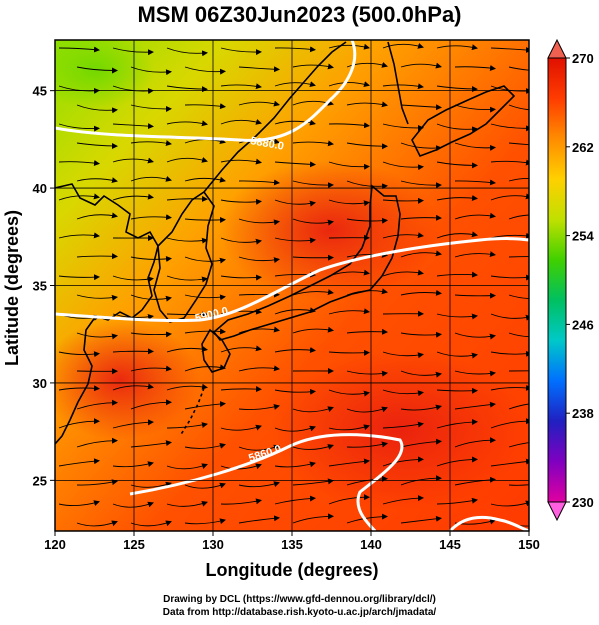 This screenshot has width=599, height=625. Describe the element at coordinates (184, 256) in the screenshot. I see `coastline-korea-peninsula` at that location.